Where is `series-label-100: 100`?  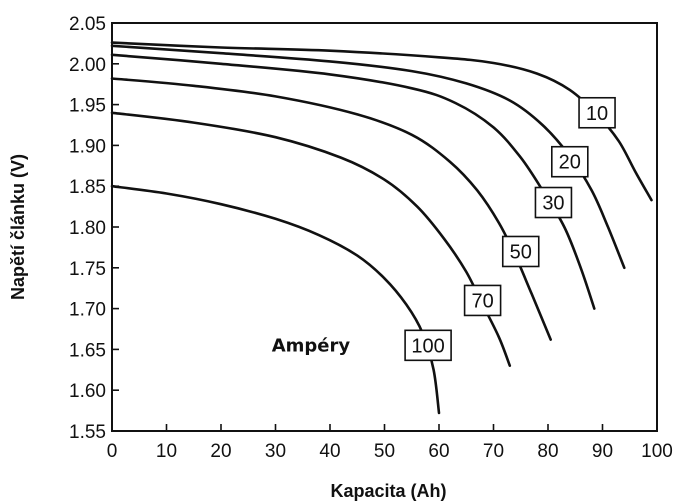
series-label-100: 100 is located at coordinates (427, 346).